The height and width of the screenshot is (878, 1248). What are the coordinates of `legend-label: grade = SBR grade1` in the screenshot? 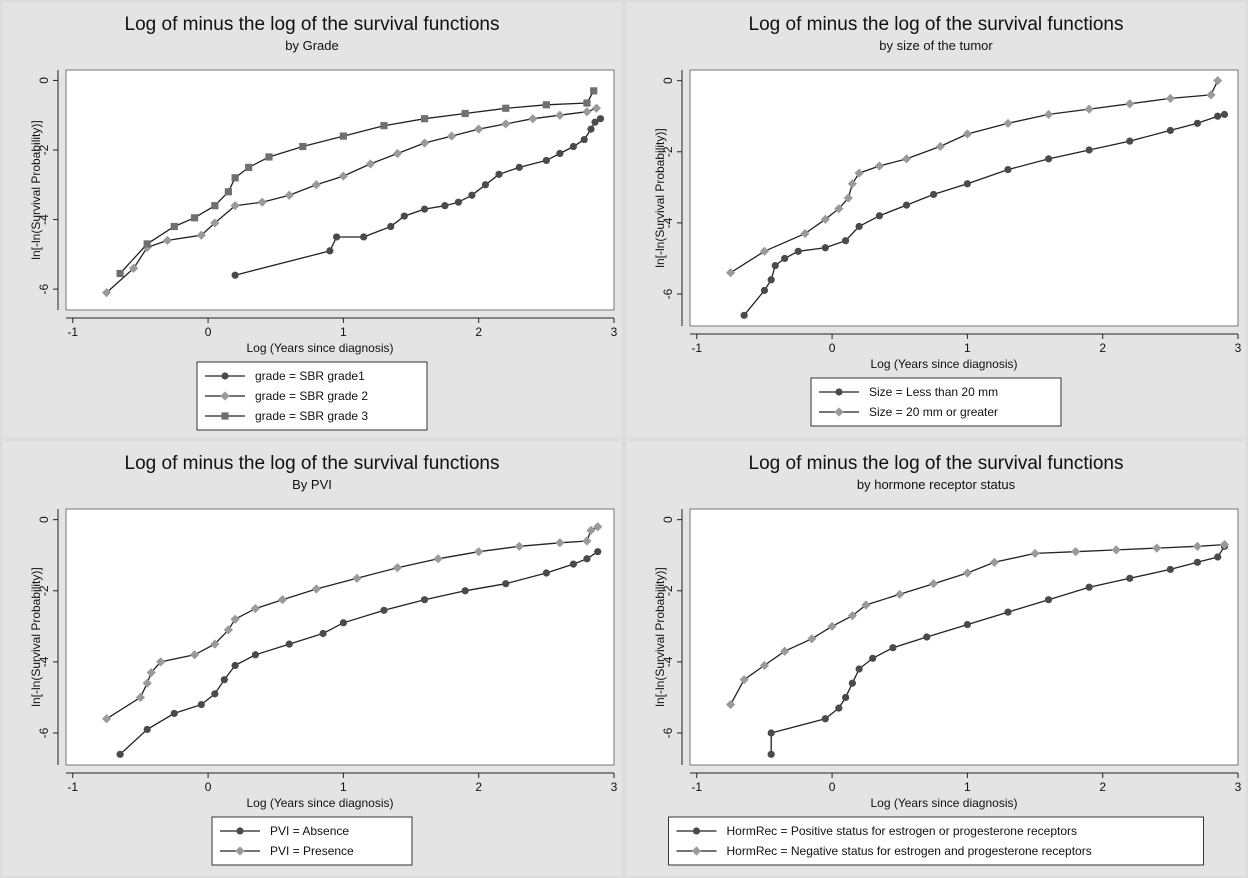 It's located at (310, 376).